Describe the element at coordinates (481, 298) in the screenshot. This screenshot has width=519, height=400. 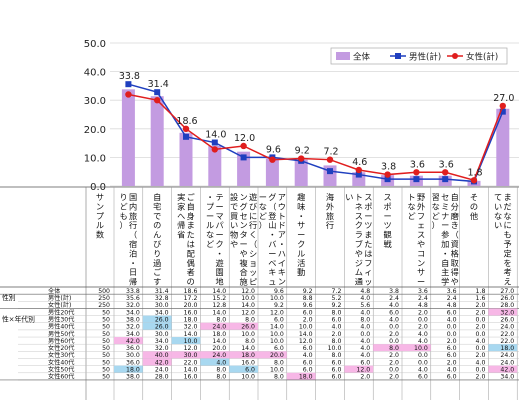
I see `table-cell: 1.6` at that location.